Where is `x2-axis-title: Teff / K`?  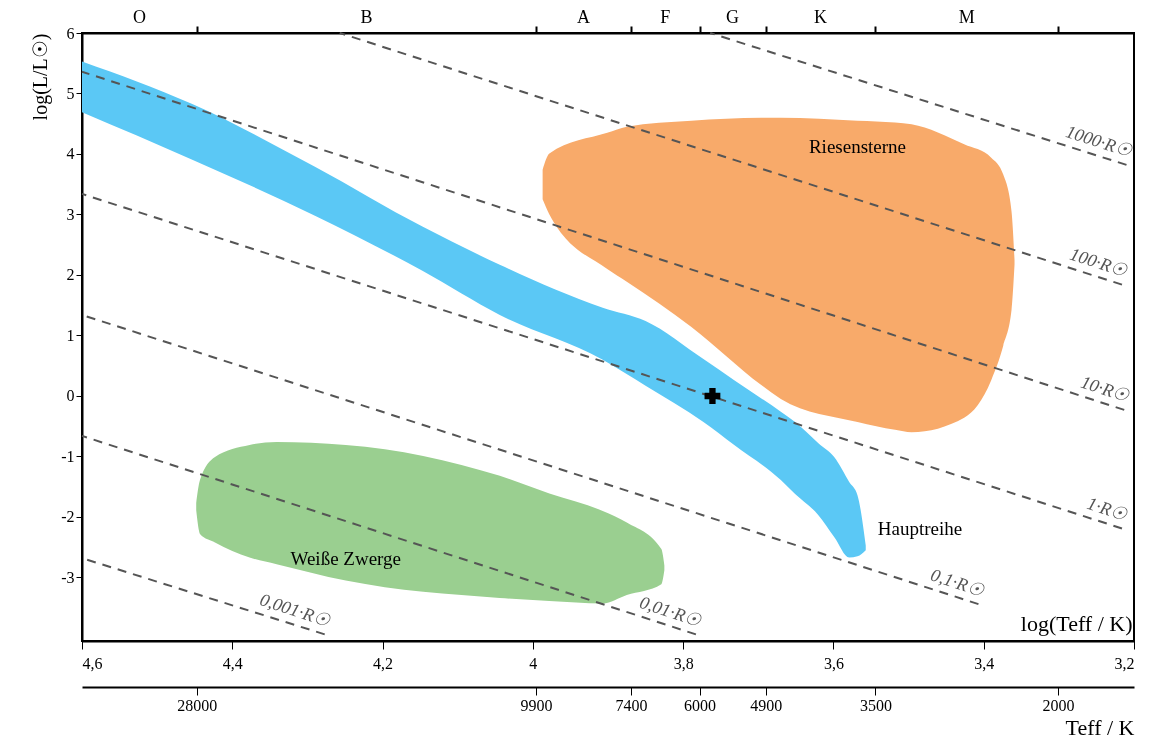
x2-axis-title: Teff / K is located at coordinates (1100, 727).